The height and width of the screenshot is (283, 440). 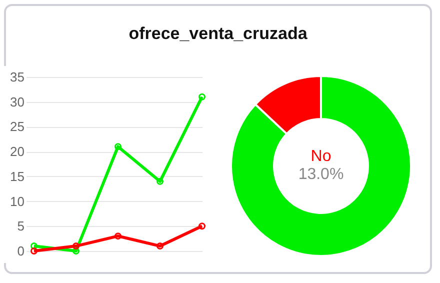 I want to click on y-tick-label: 35, so click(x=17, y=77).